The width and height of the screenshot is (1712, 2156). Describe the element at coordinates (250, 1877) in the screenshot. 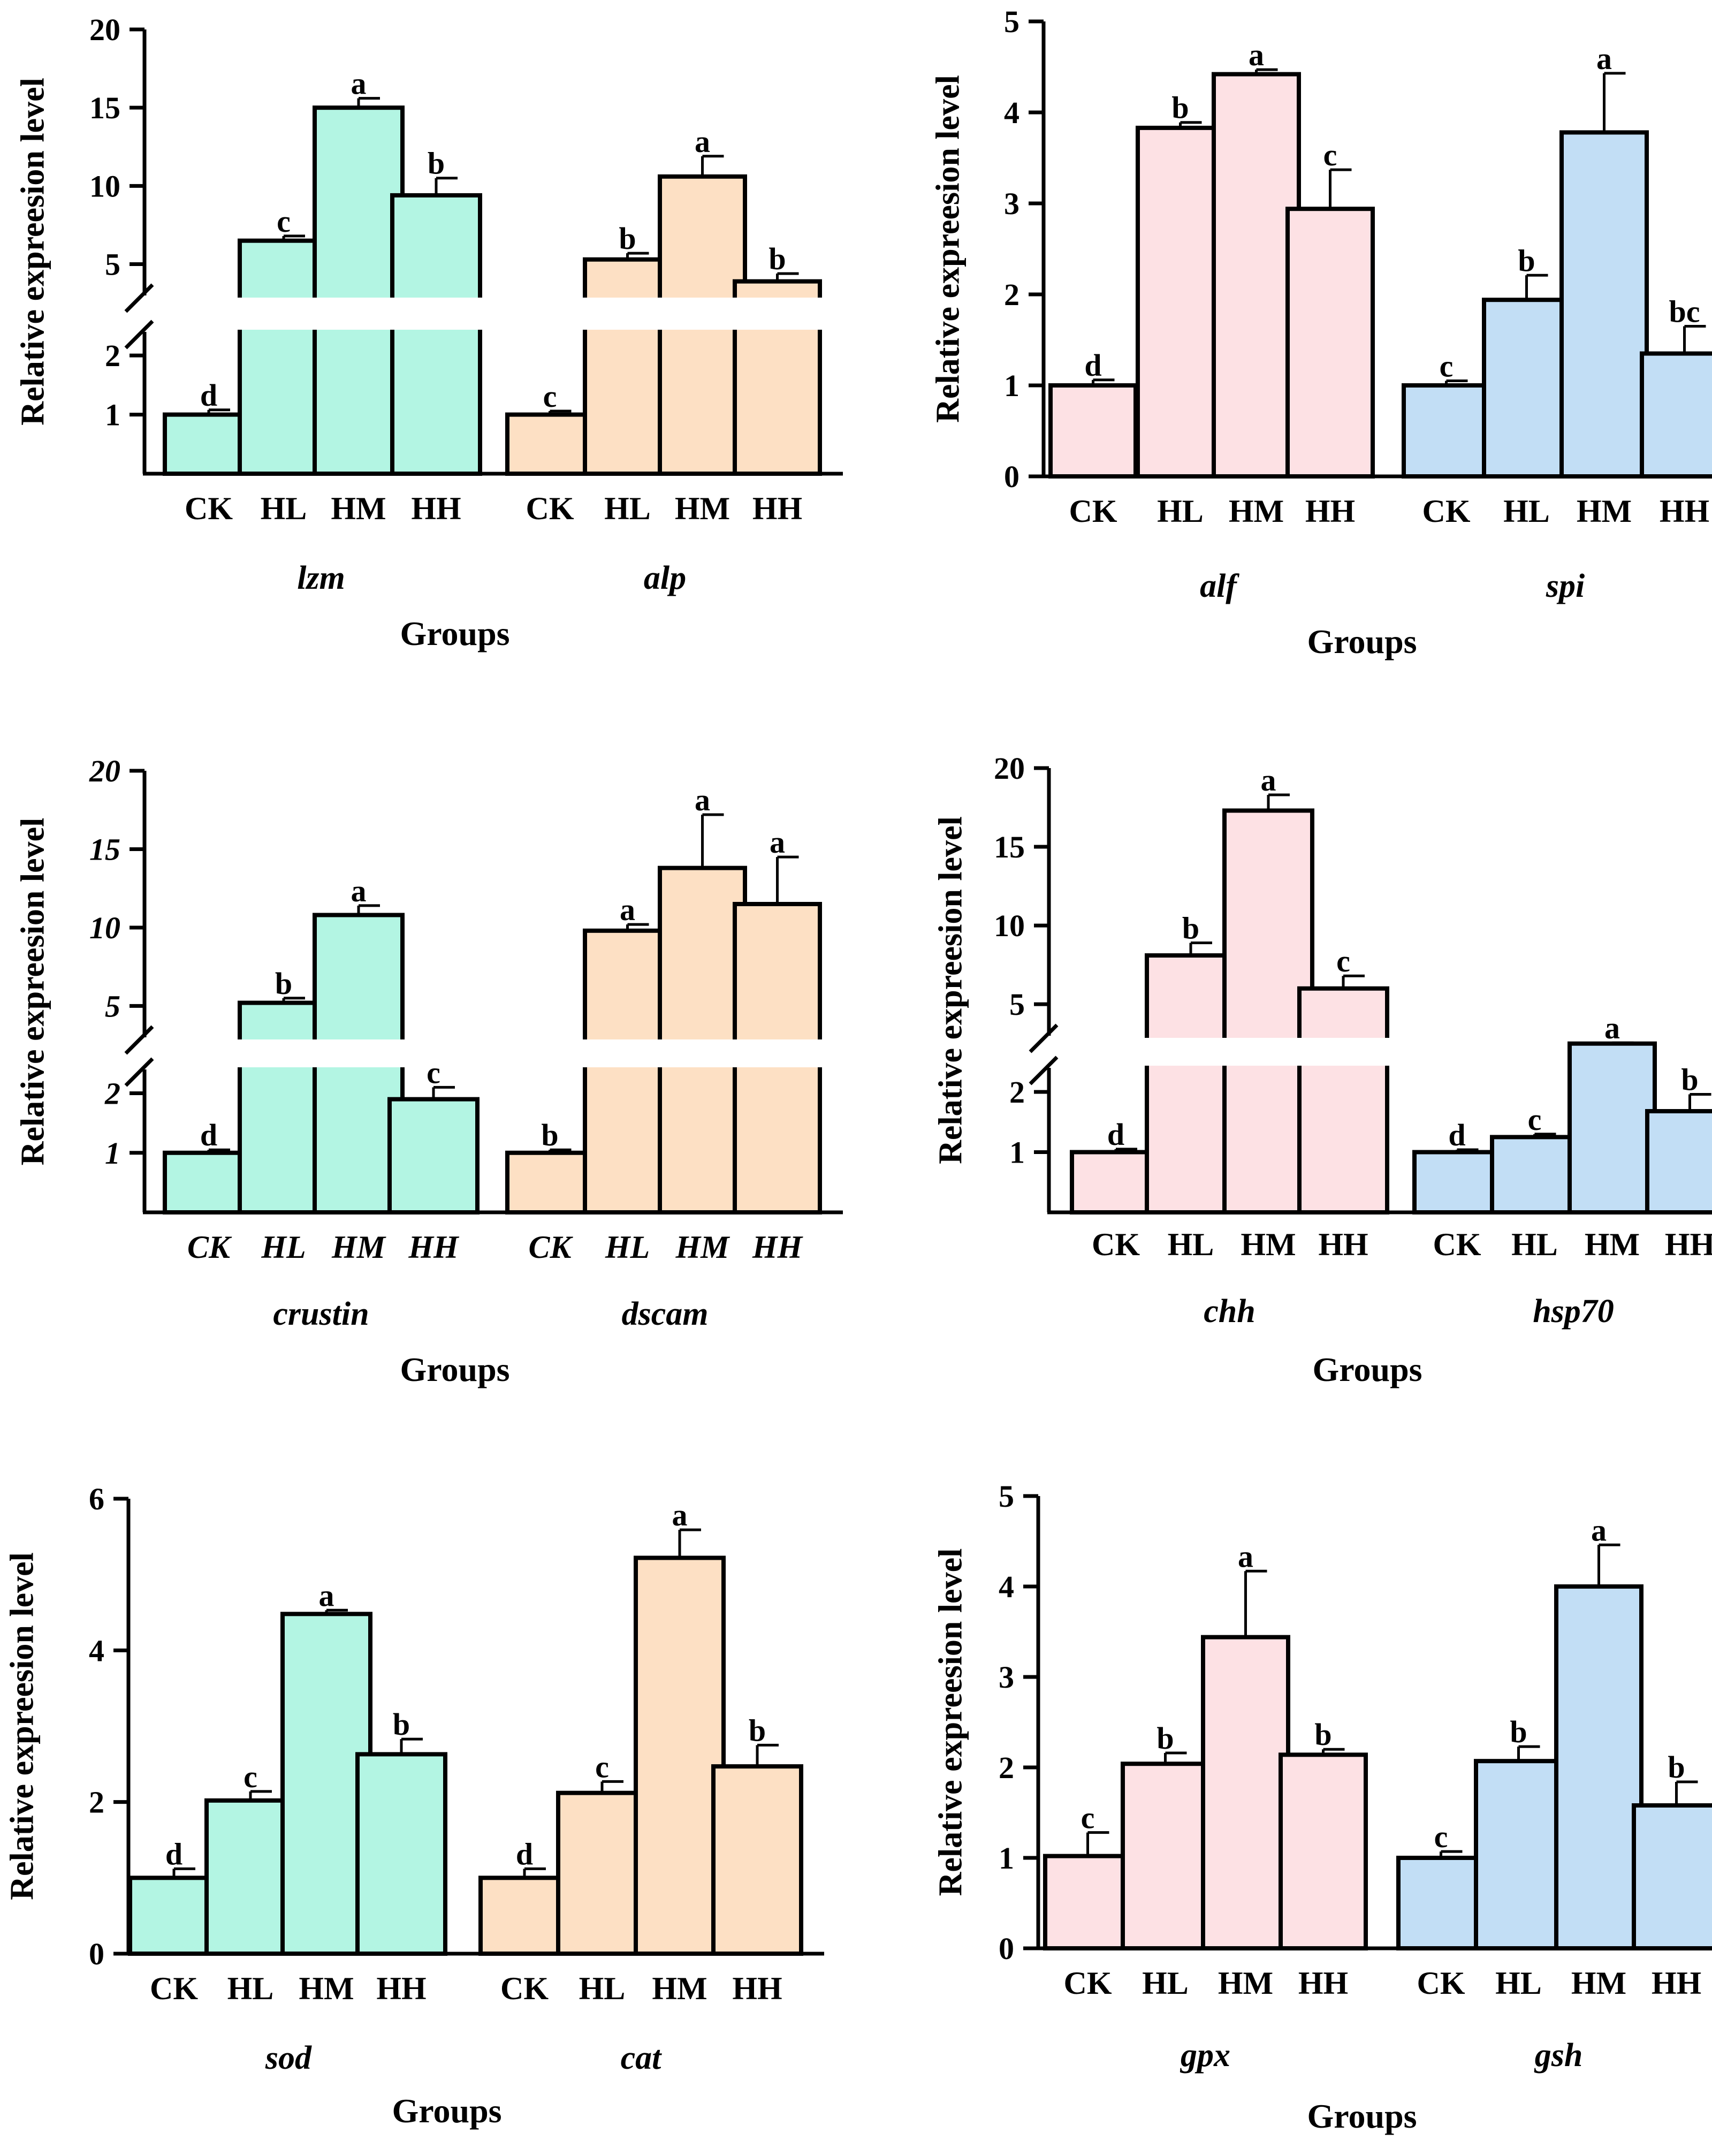

I see `bar-sod-HL` at that location.